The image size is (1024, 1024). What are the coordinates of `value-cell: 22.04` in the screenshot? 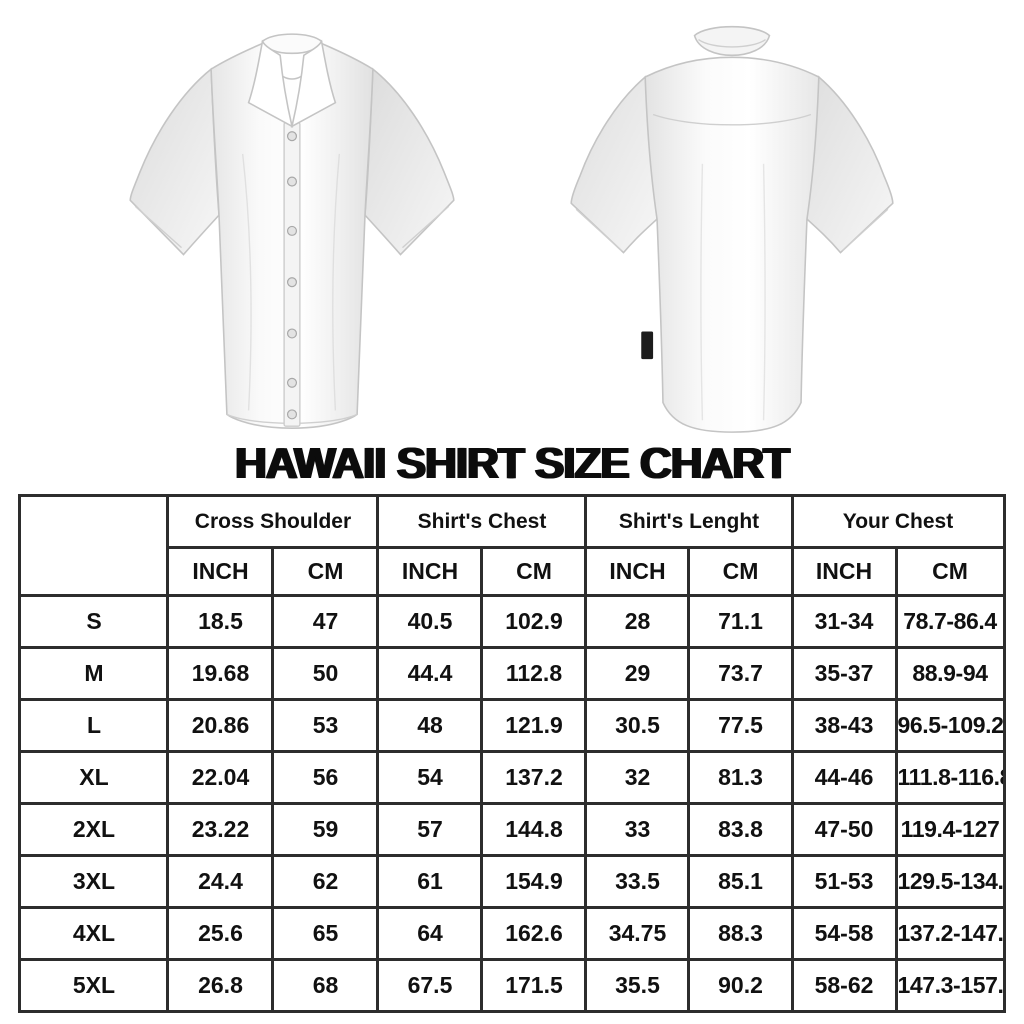 It's located at (220, 777).